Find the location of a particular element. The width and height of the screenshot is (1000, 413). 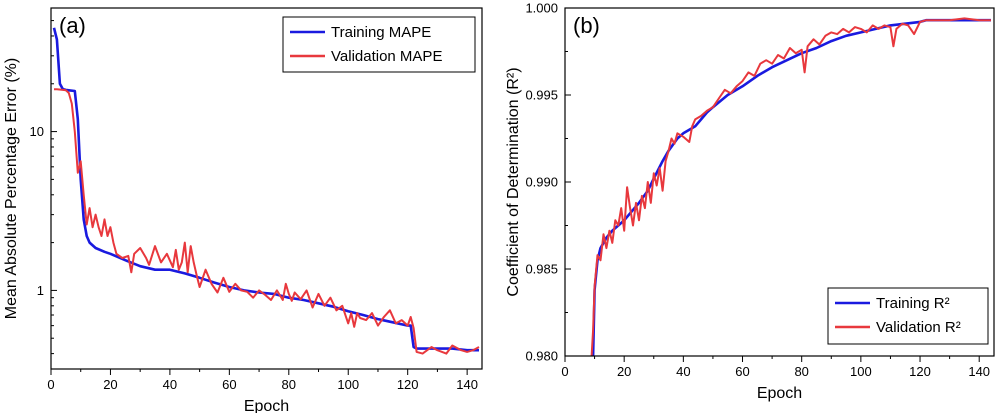

y-tick-label: 0.985 is located at coordinates (541, 269).